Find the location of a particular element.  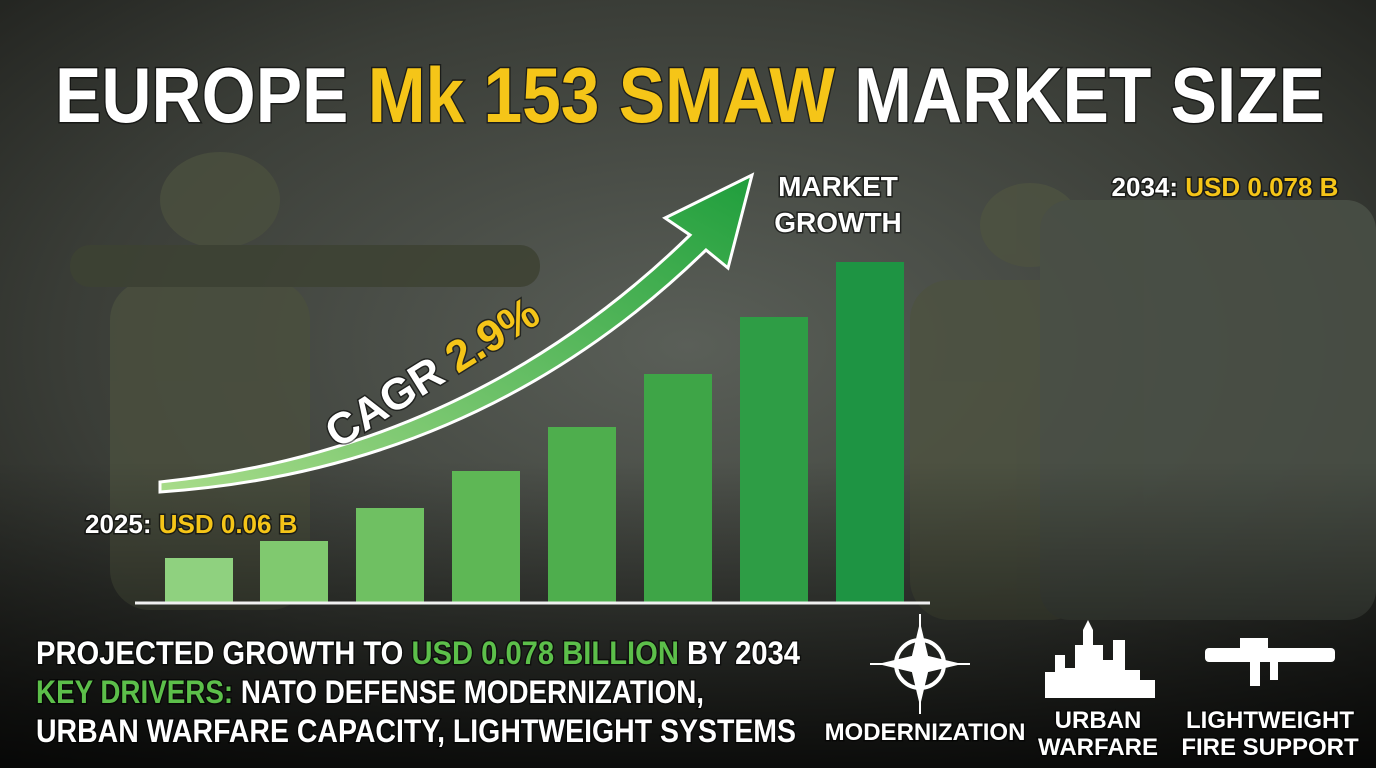

summary-text: PROJECTED GROWTH TO is located at coordinates (219, 653).